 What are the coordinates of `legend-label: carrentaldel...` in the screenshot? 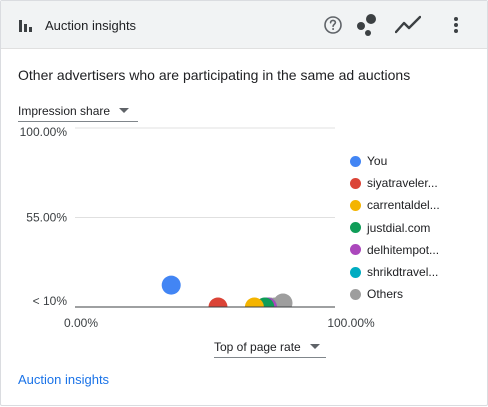 It's located at (403, 205).